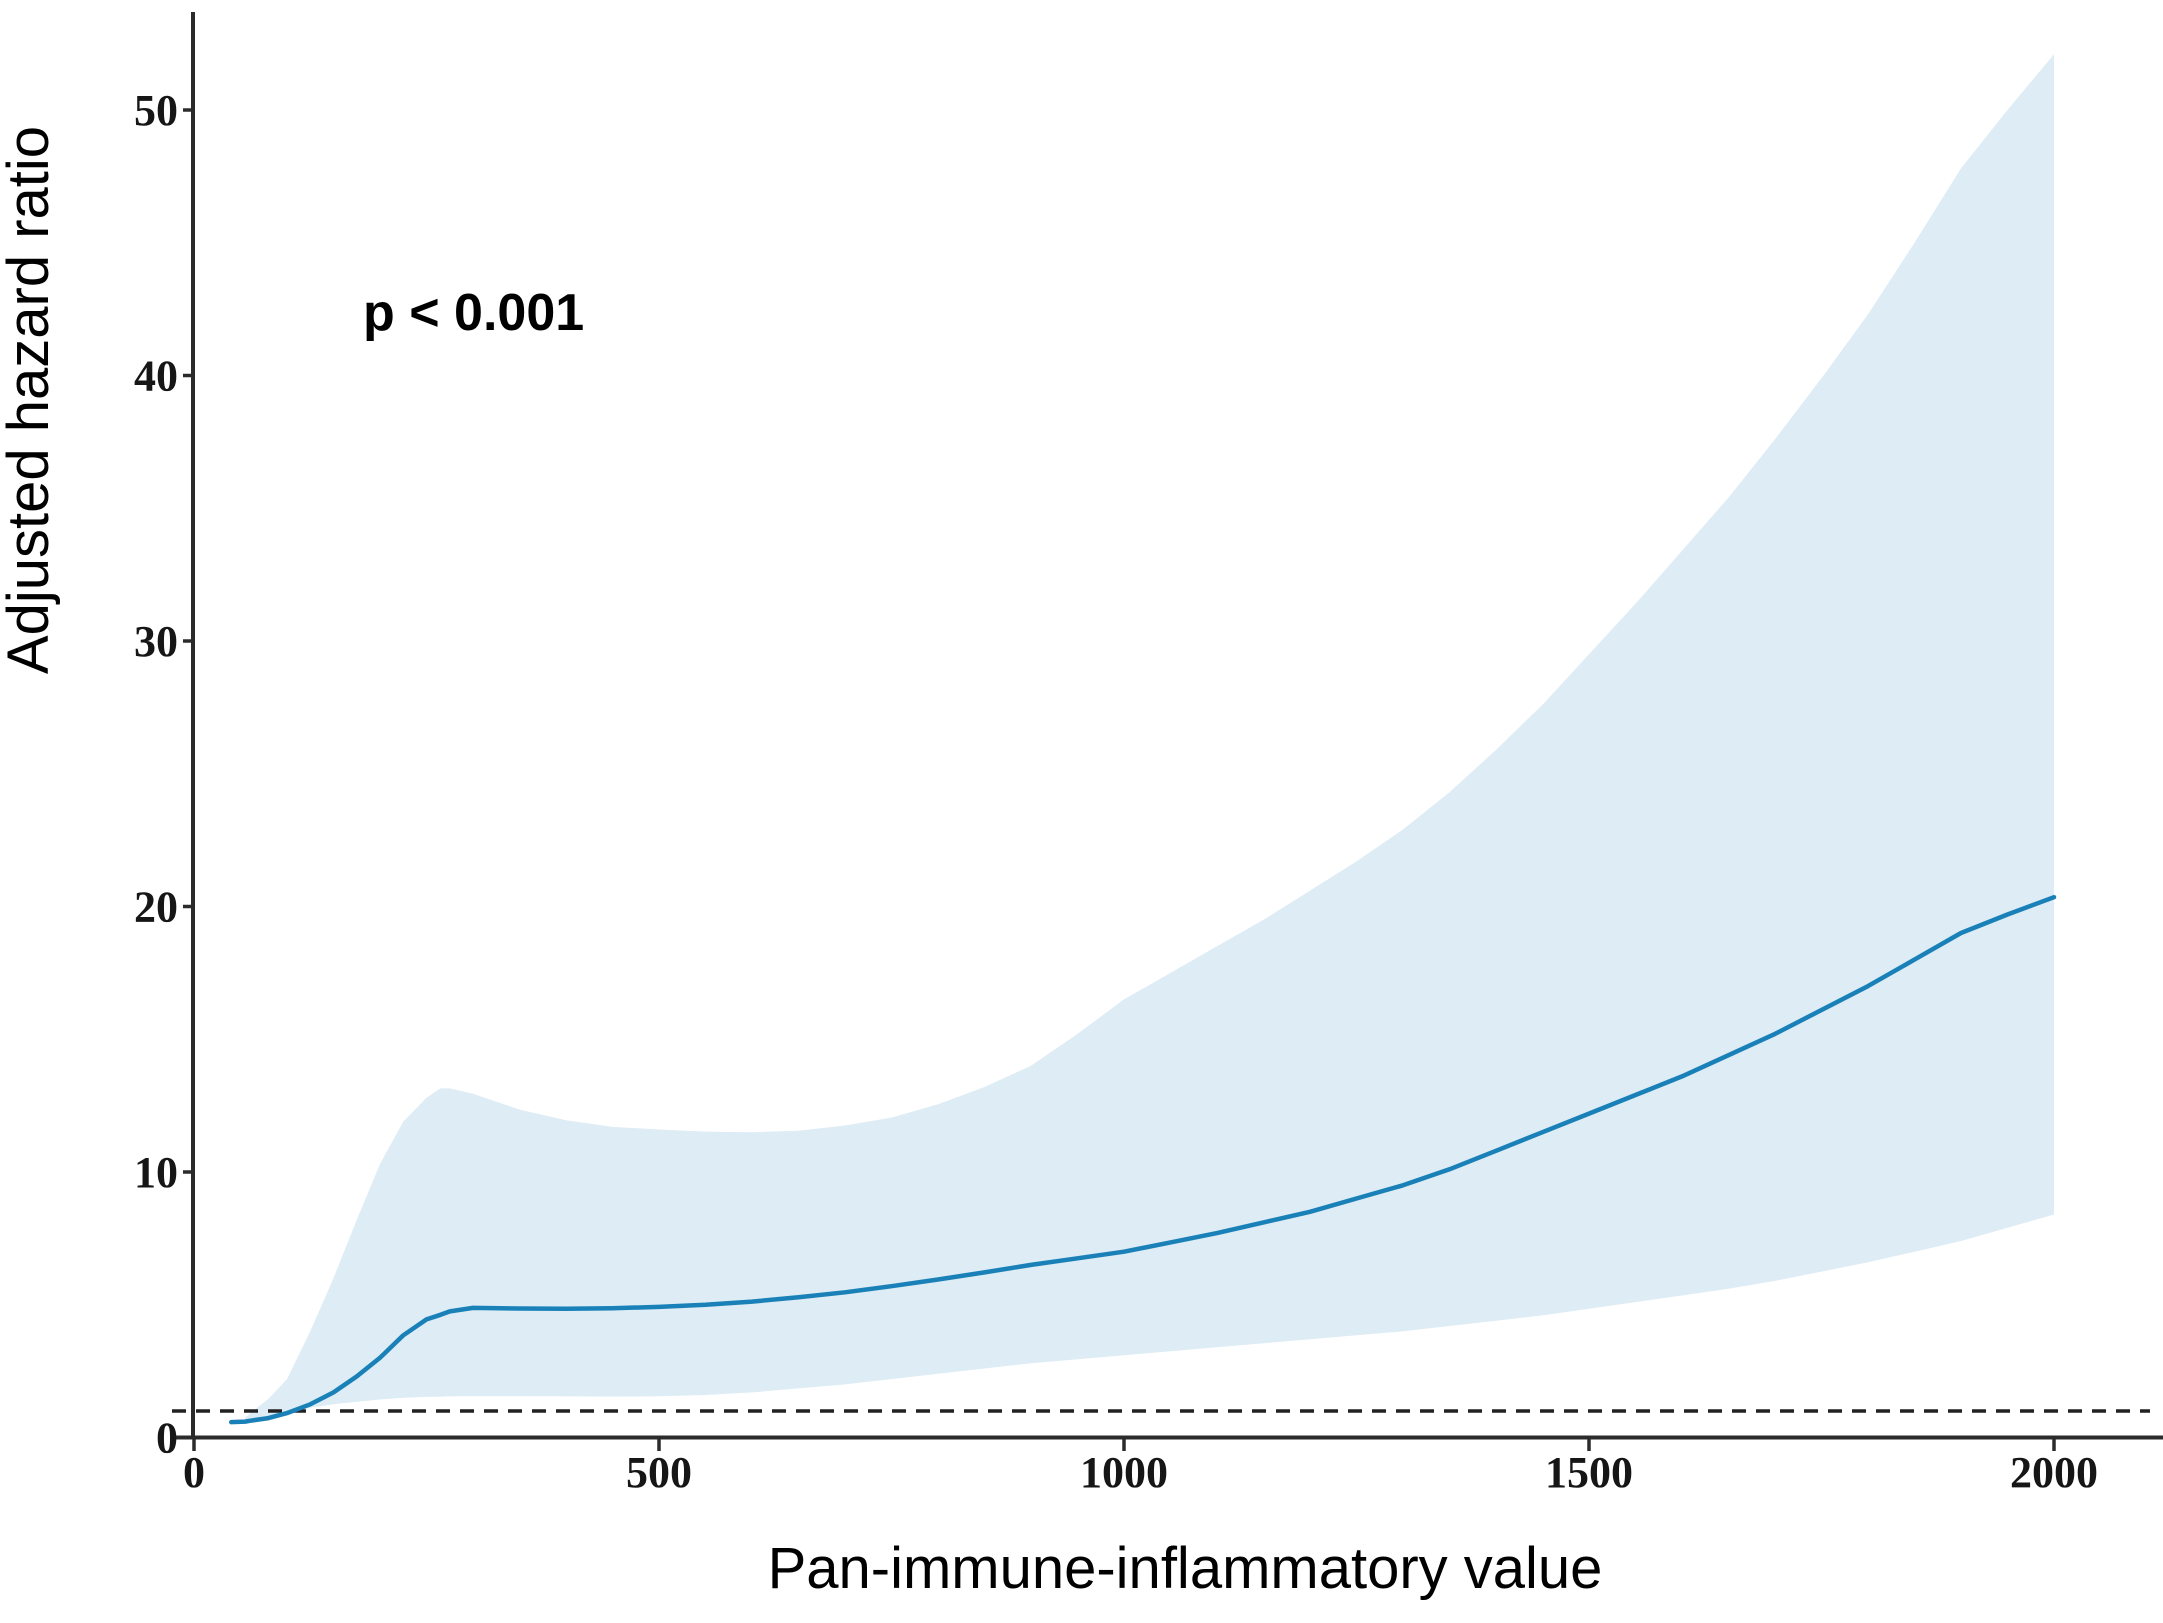 The height and width of the screenshot is (1623, 2163). I want to click on y-tick-label: 0, so click(167, 1438).